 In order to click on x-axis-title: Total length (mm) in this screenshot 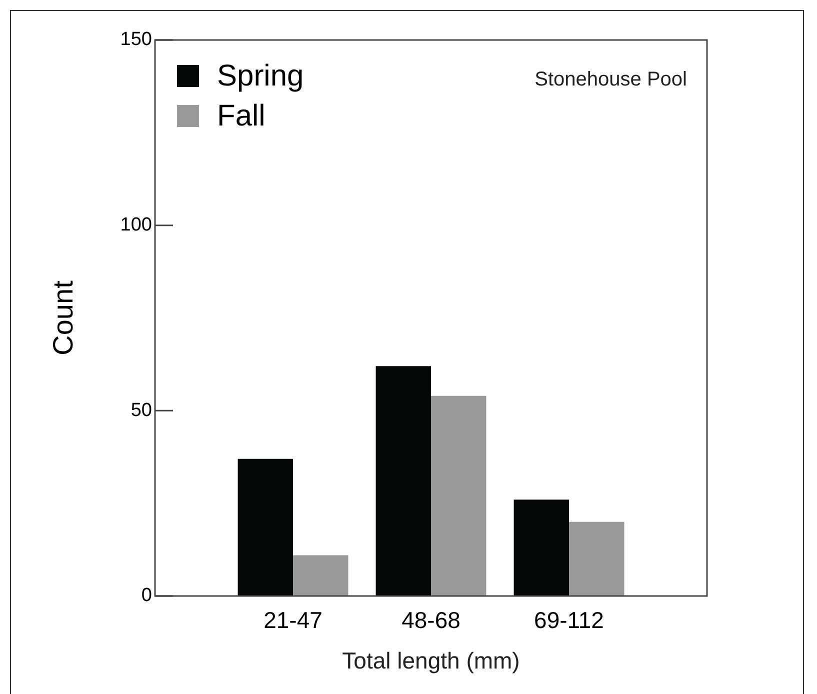, I will do `click(431, 661)`.